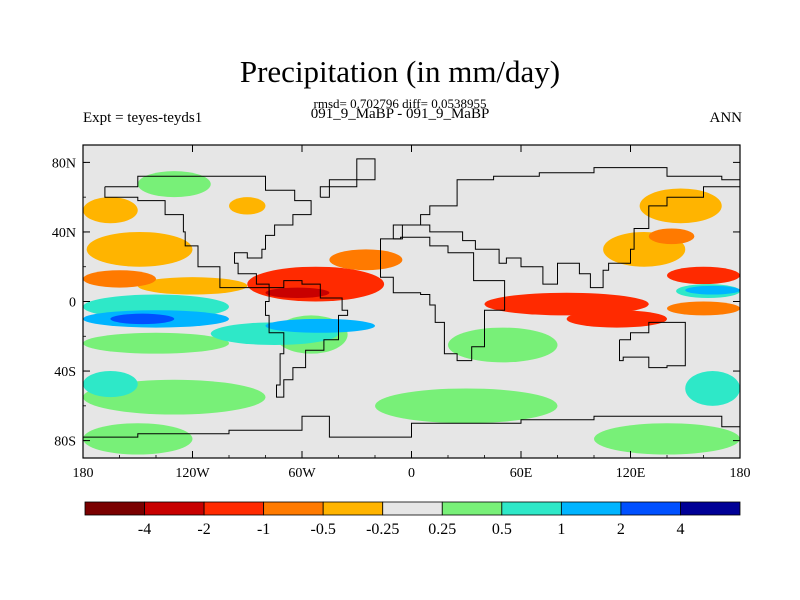  What do you see at coordinates (65, 372) in the screenshot?
I see `y-tick-label-3: 40S` at bounding box center [65, 372].